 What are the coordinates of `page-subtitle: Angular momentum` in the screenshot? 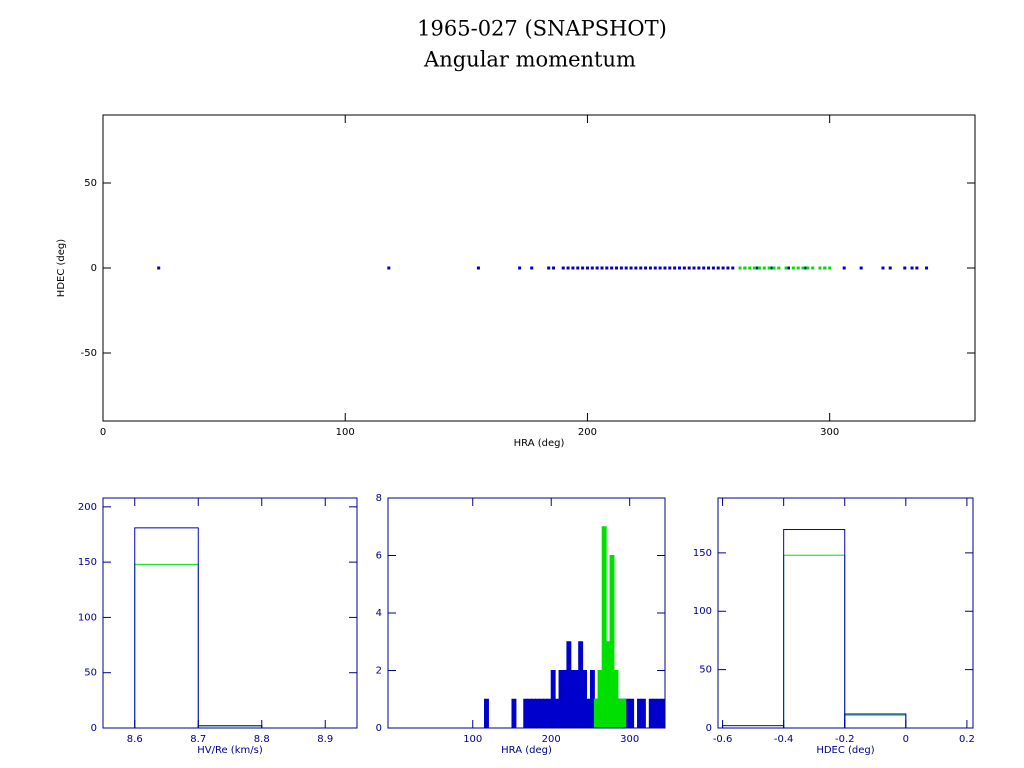 It's located at (529, 60).